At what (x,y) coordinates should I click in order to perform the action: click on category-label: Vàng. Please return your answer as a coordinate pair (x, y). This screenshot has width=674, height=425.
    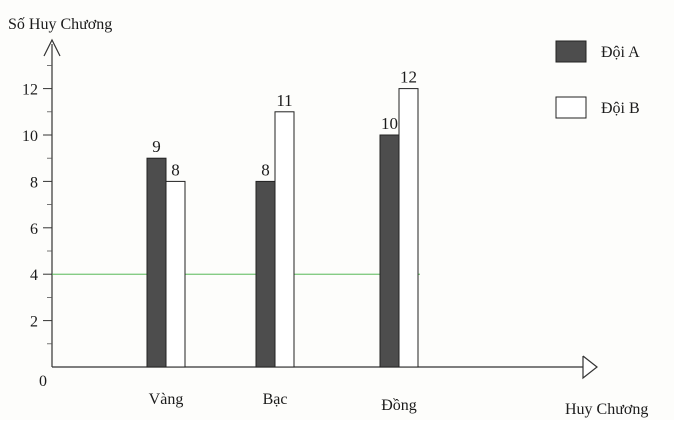
    Looking at the image, I should click on (166, 399).